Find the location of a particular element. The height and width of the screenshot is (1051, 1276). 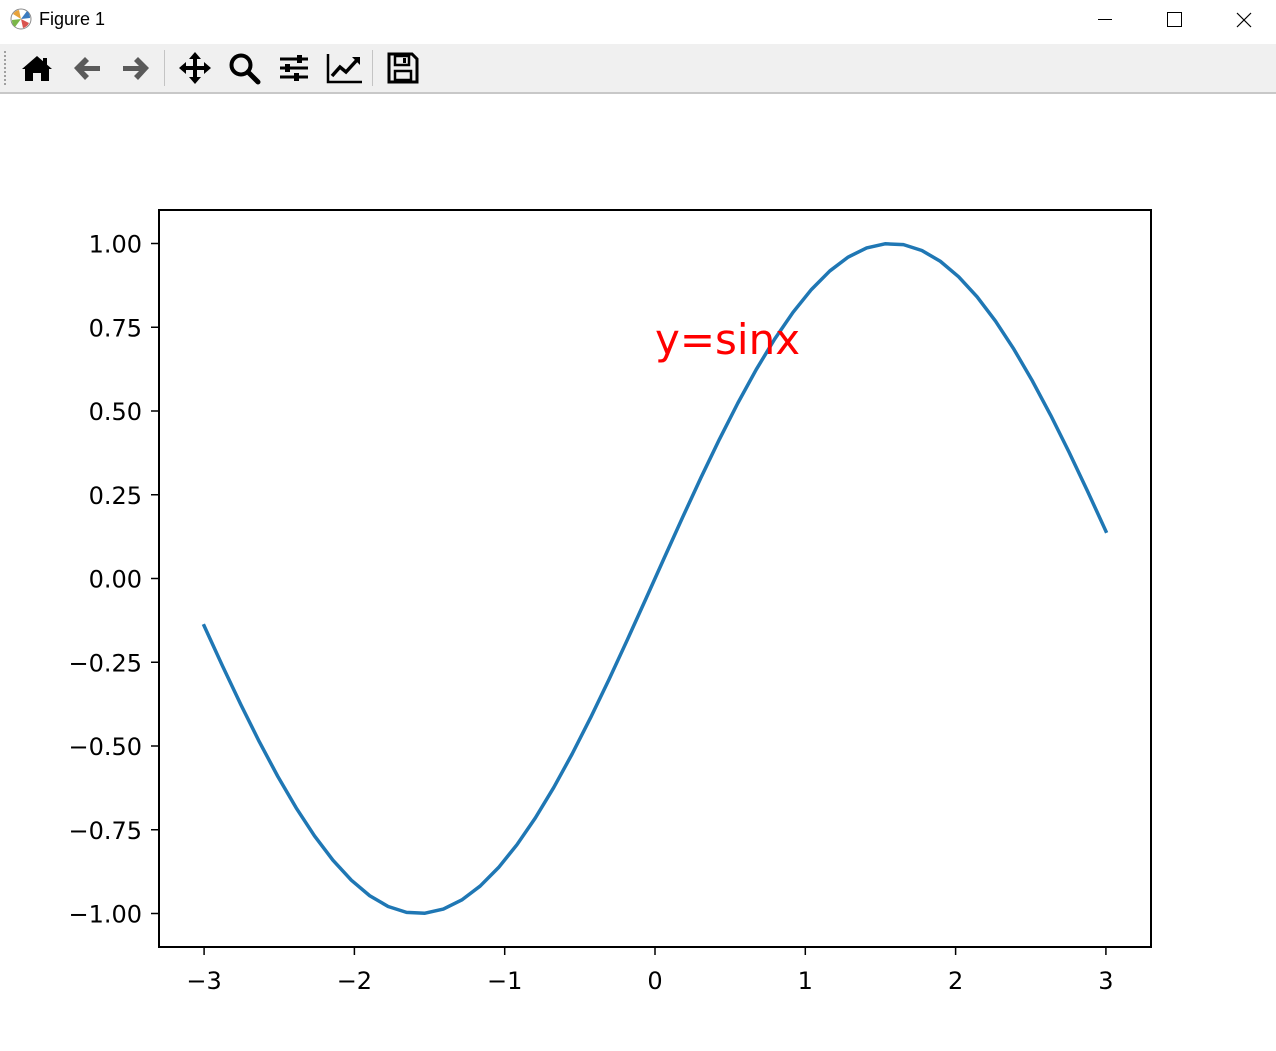

y-tick-label: −0.50 is located at coordinates (105, 747).